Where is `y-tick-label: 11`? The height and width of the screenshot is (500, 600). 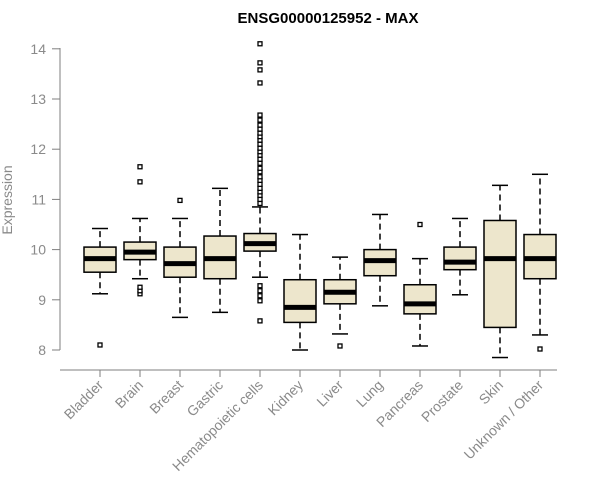
y-tick-label: 11 is located at coordinates (38, 199).